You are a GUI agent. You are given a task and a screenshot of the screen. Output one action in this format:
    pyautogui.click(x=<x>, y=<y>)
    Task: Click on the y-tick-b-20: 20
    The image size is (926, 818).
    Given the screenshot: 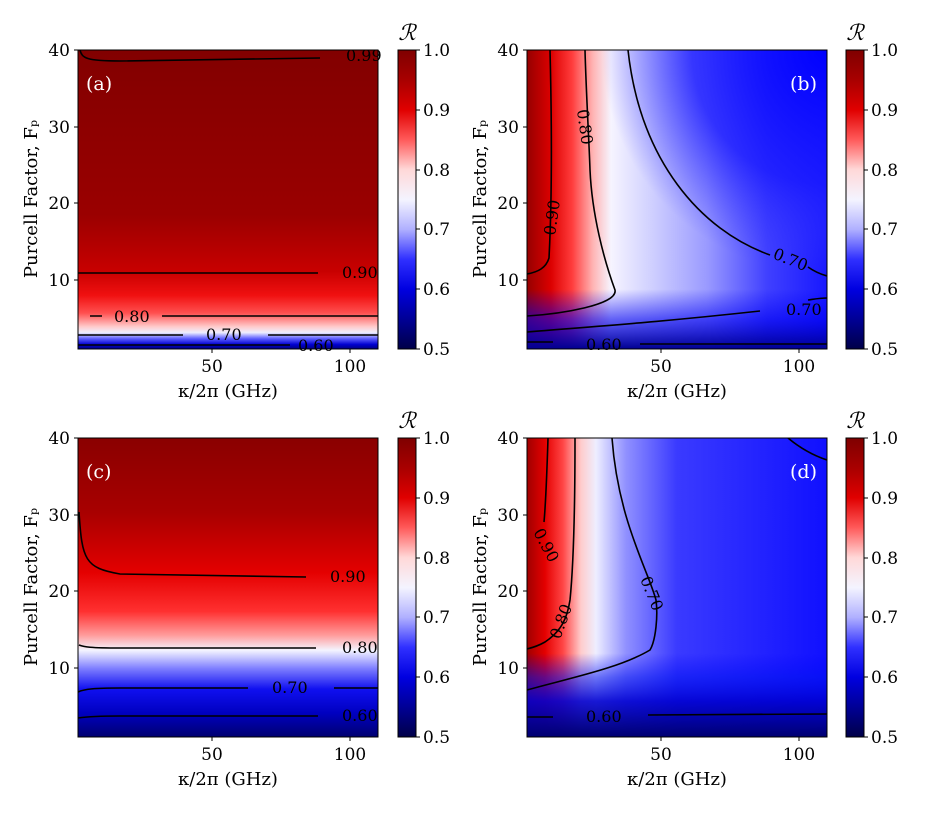 What is the action you would take?
    pyautogui.click(x=508, y=204)
    